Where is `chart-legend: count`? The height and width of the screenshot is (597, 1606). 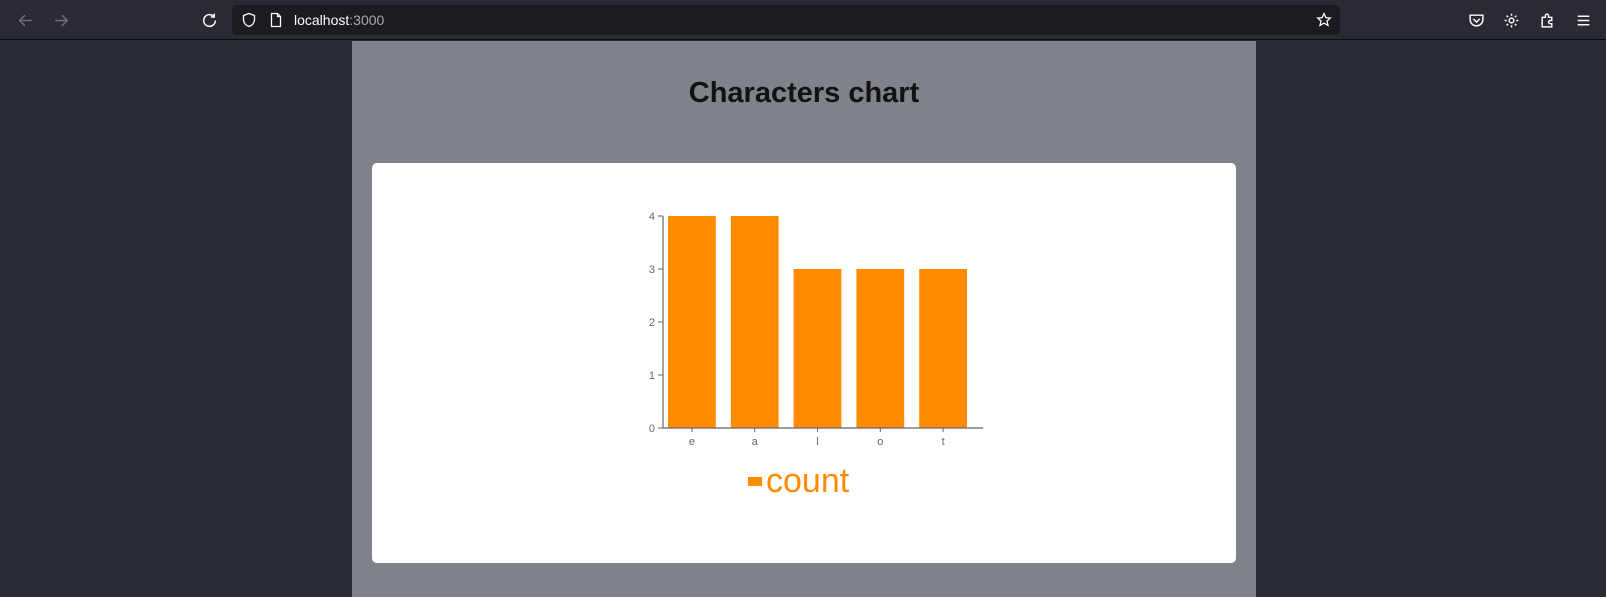
chart-legend: count is located at coordinates (798, 481).